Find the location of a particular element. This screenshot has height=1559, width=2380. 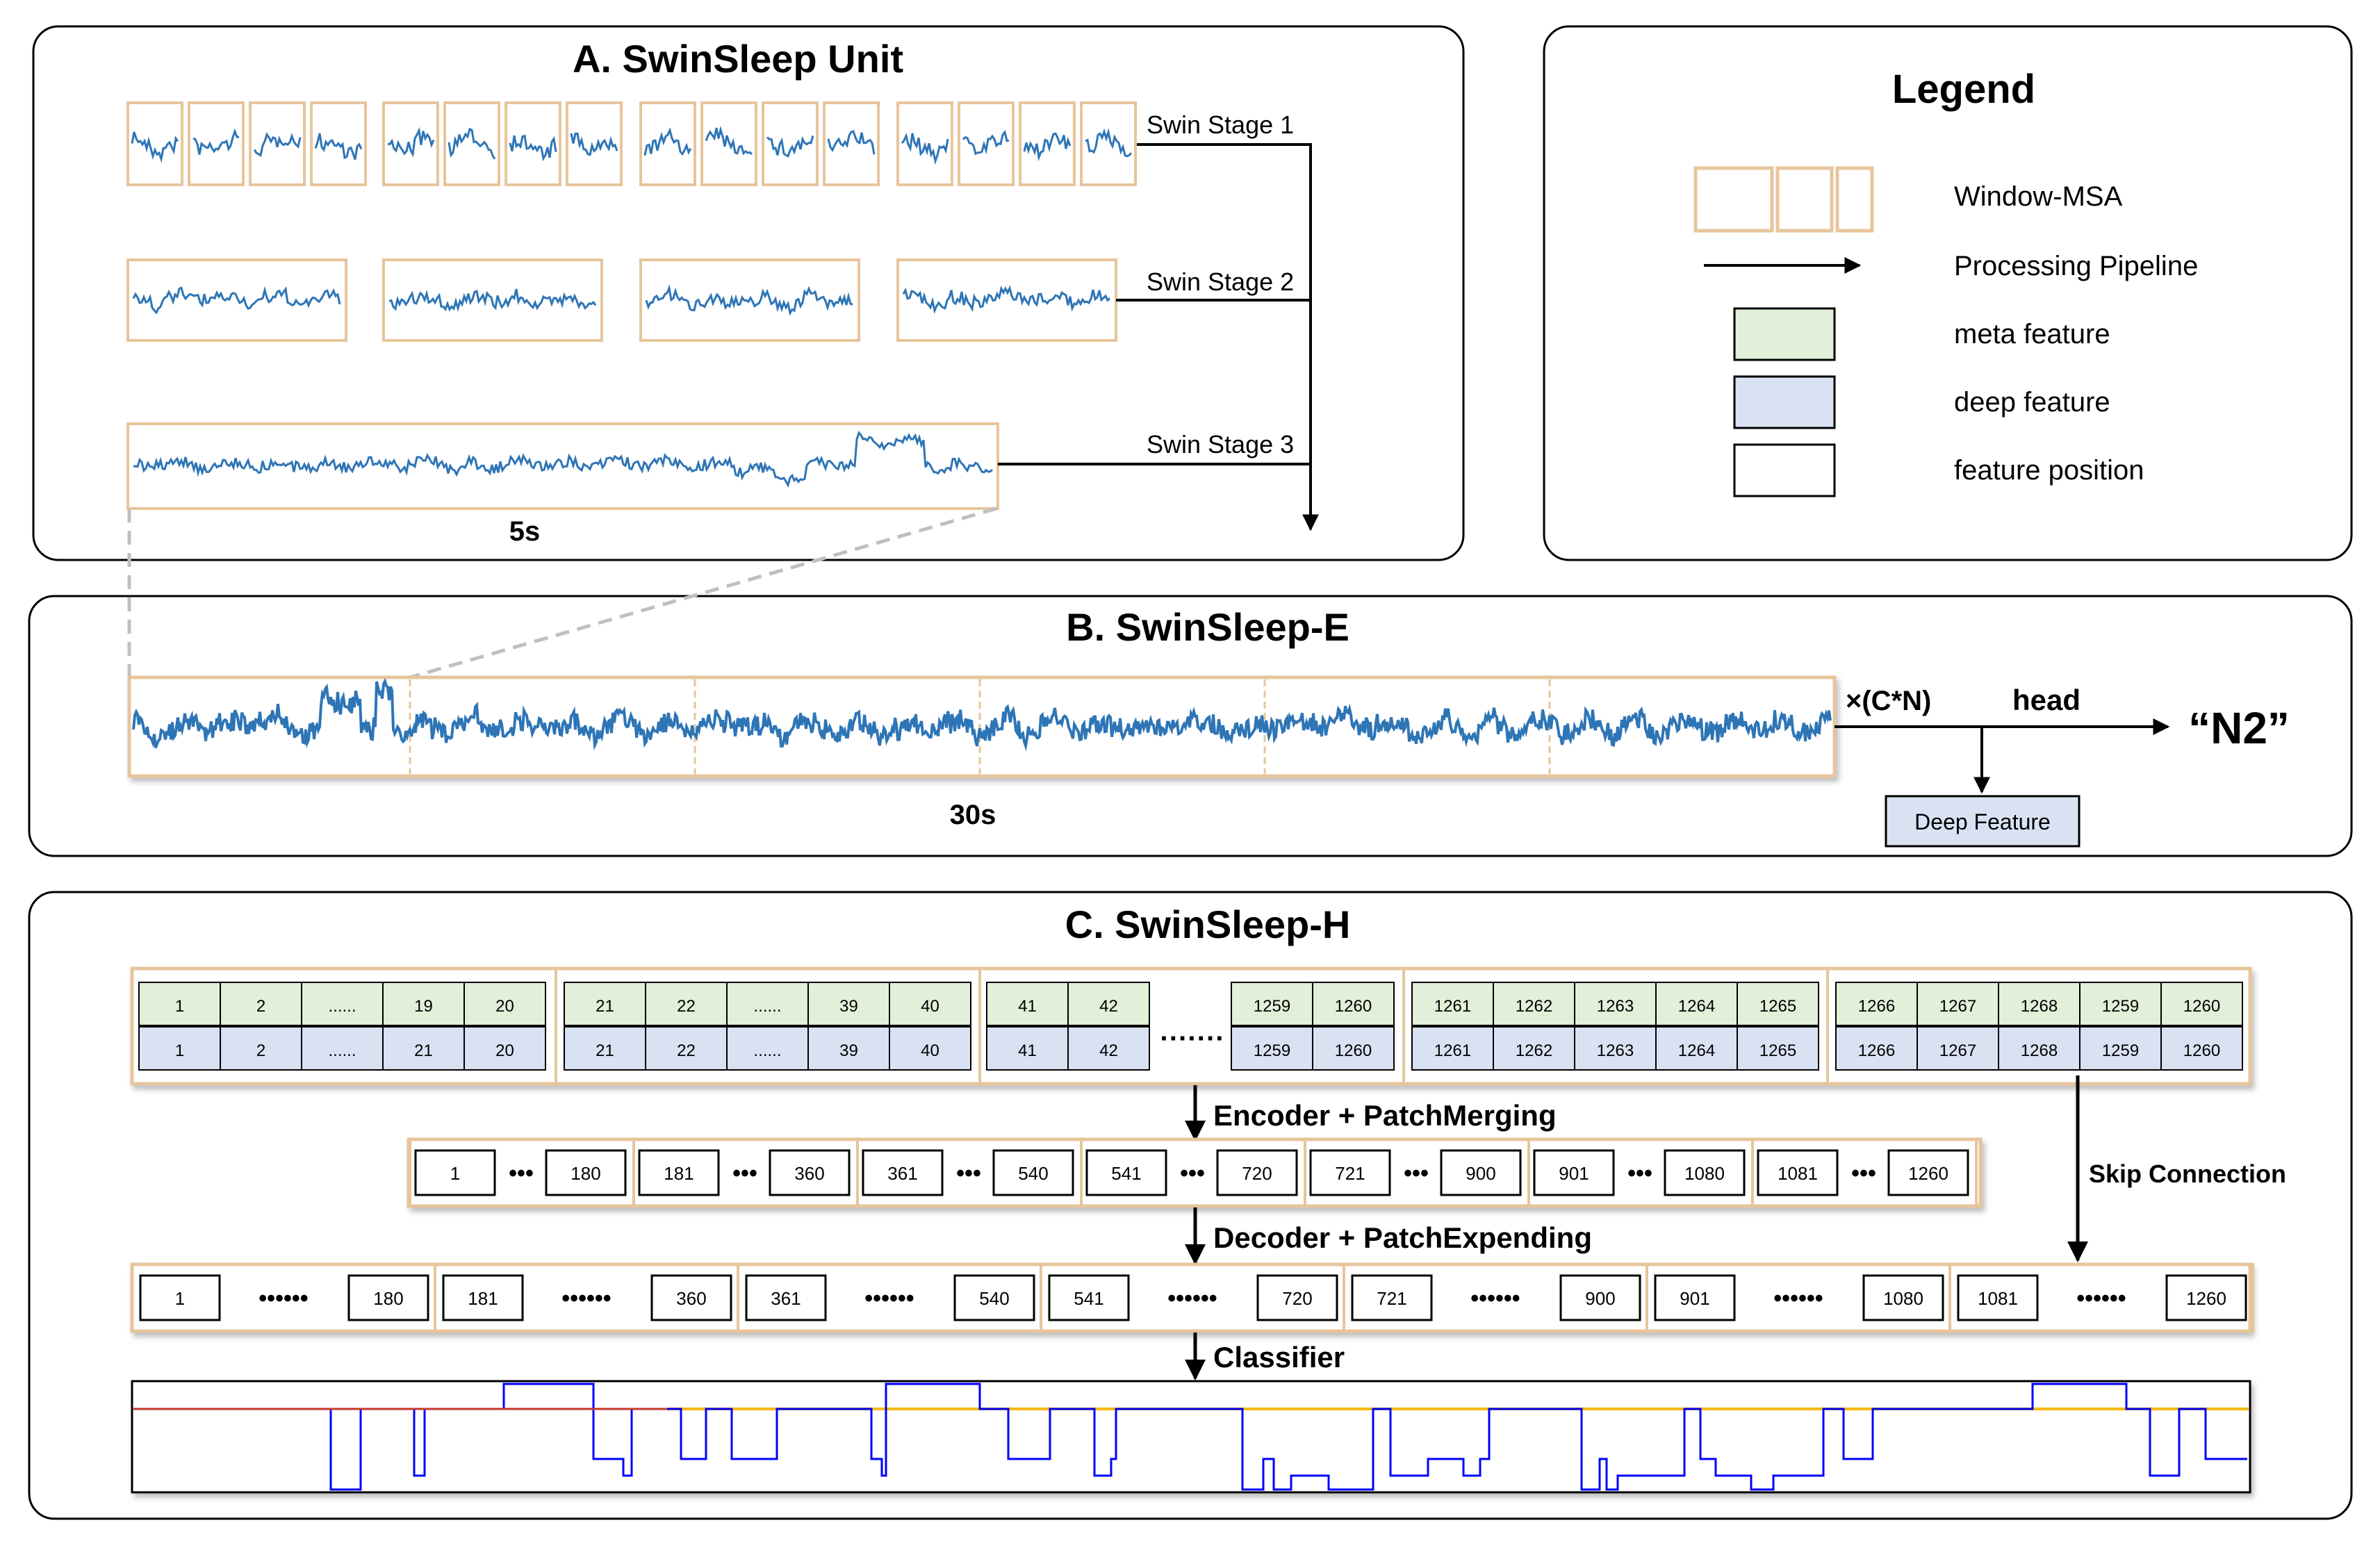

legend-label-window-msa: Window-MSA is located at coordinates (2038, 196).